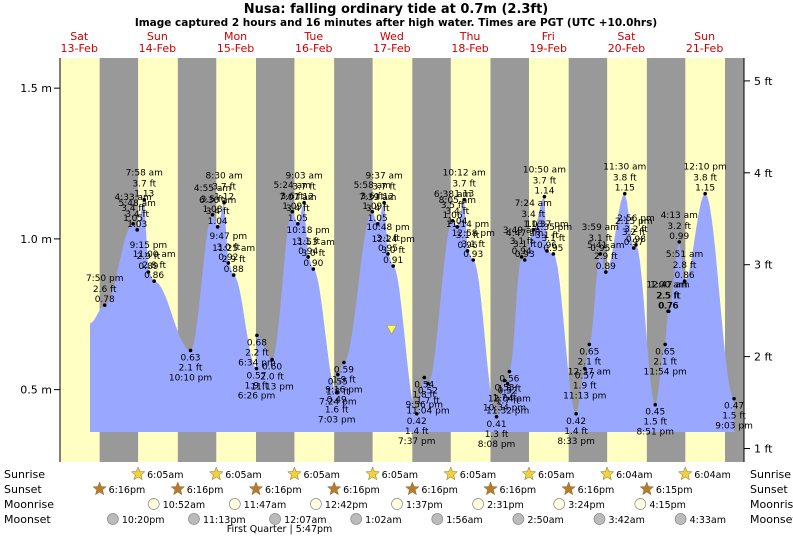 This screenshot has height=538, width=793. What do you see at coordinates (771, 504) in the screenshot?
I see `moonrise-row-label-right: Moonrise` at bounding box center [771, 504].